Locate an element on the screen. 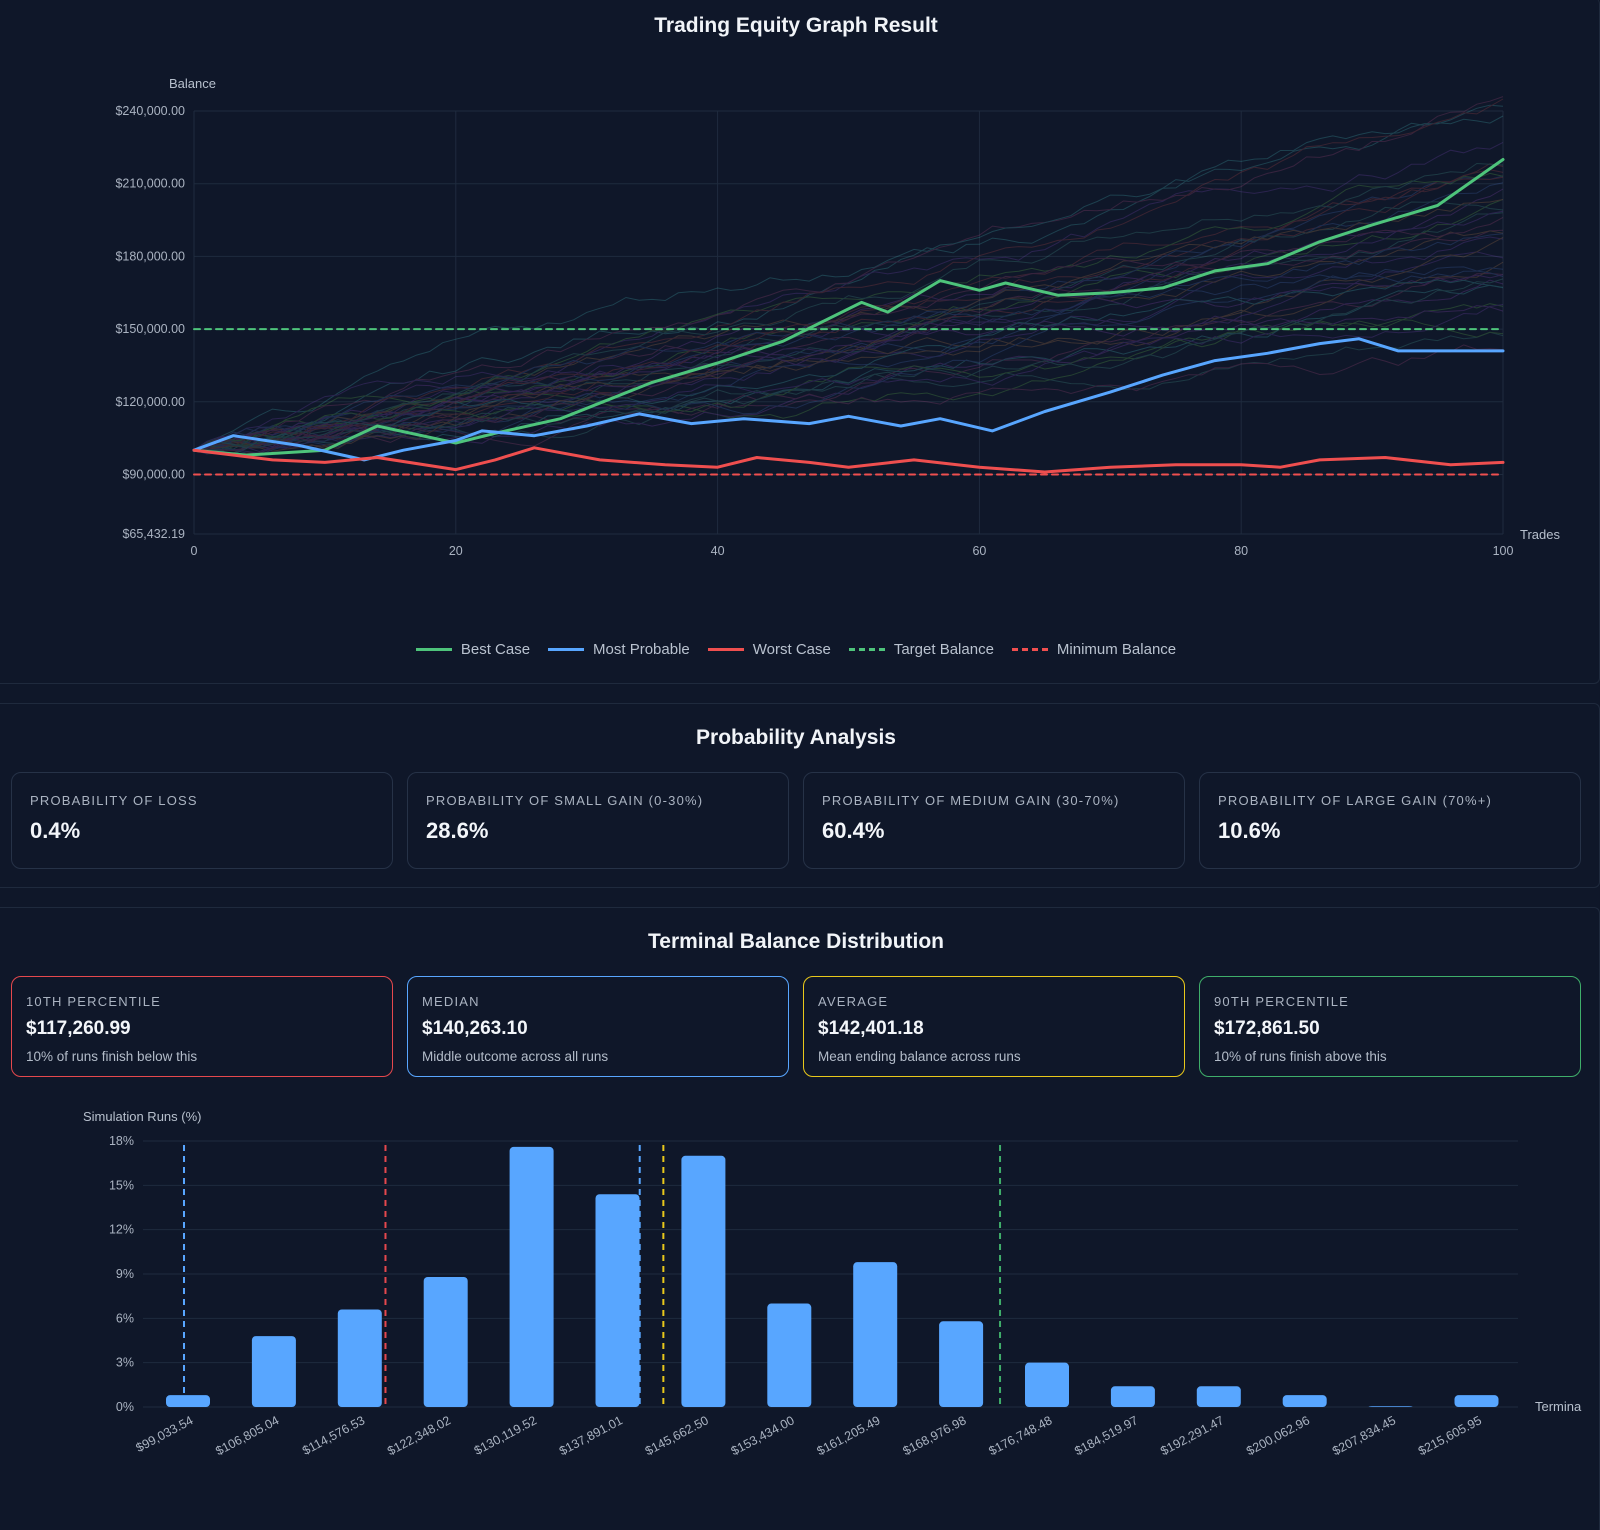 This screenshot has width=1600, height=1530. y-tick-label: $210,000.00 is located at coordinates (150, 184).